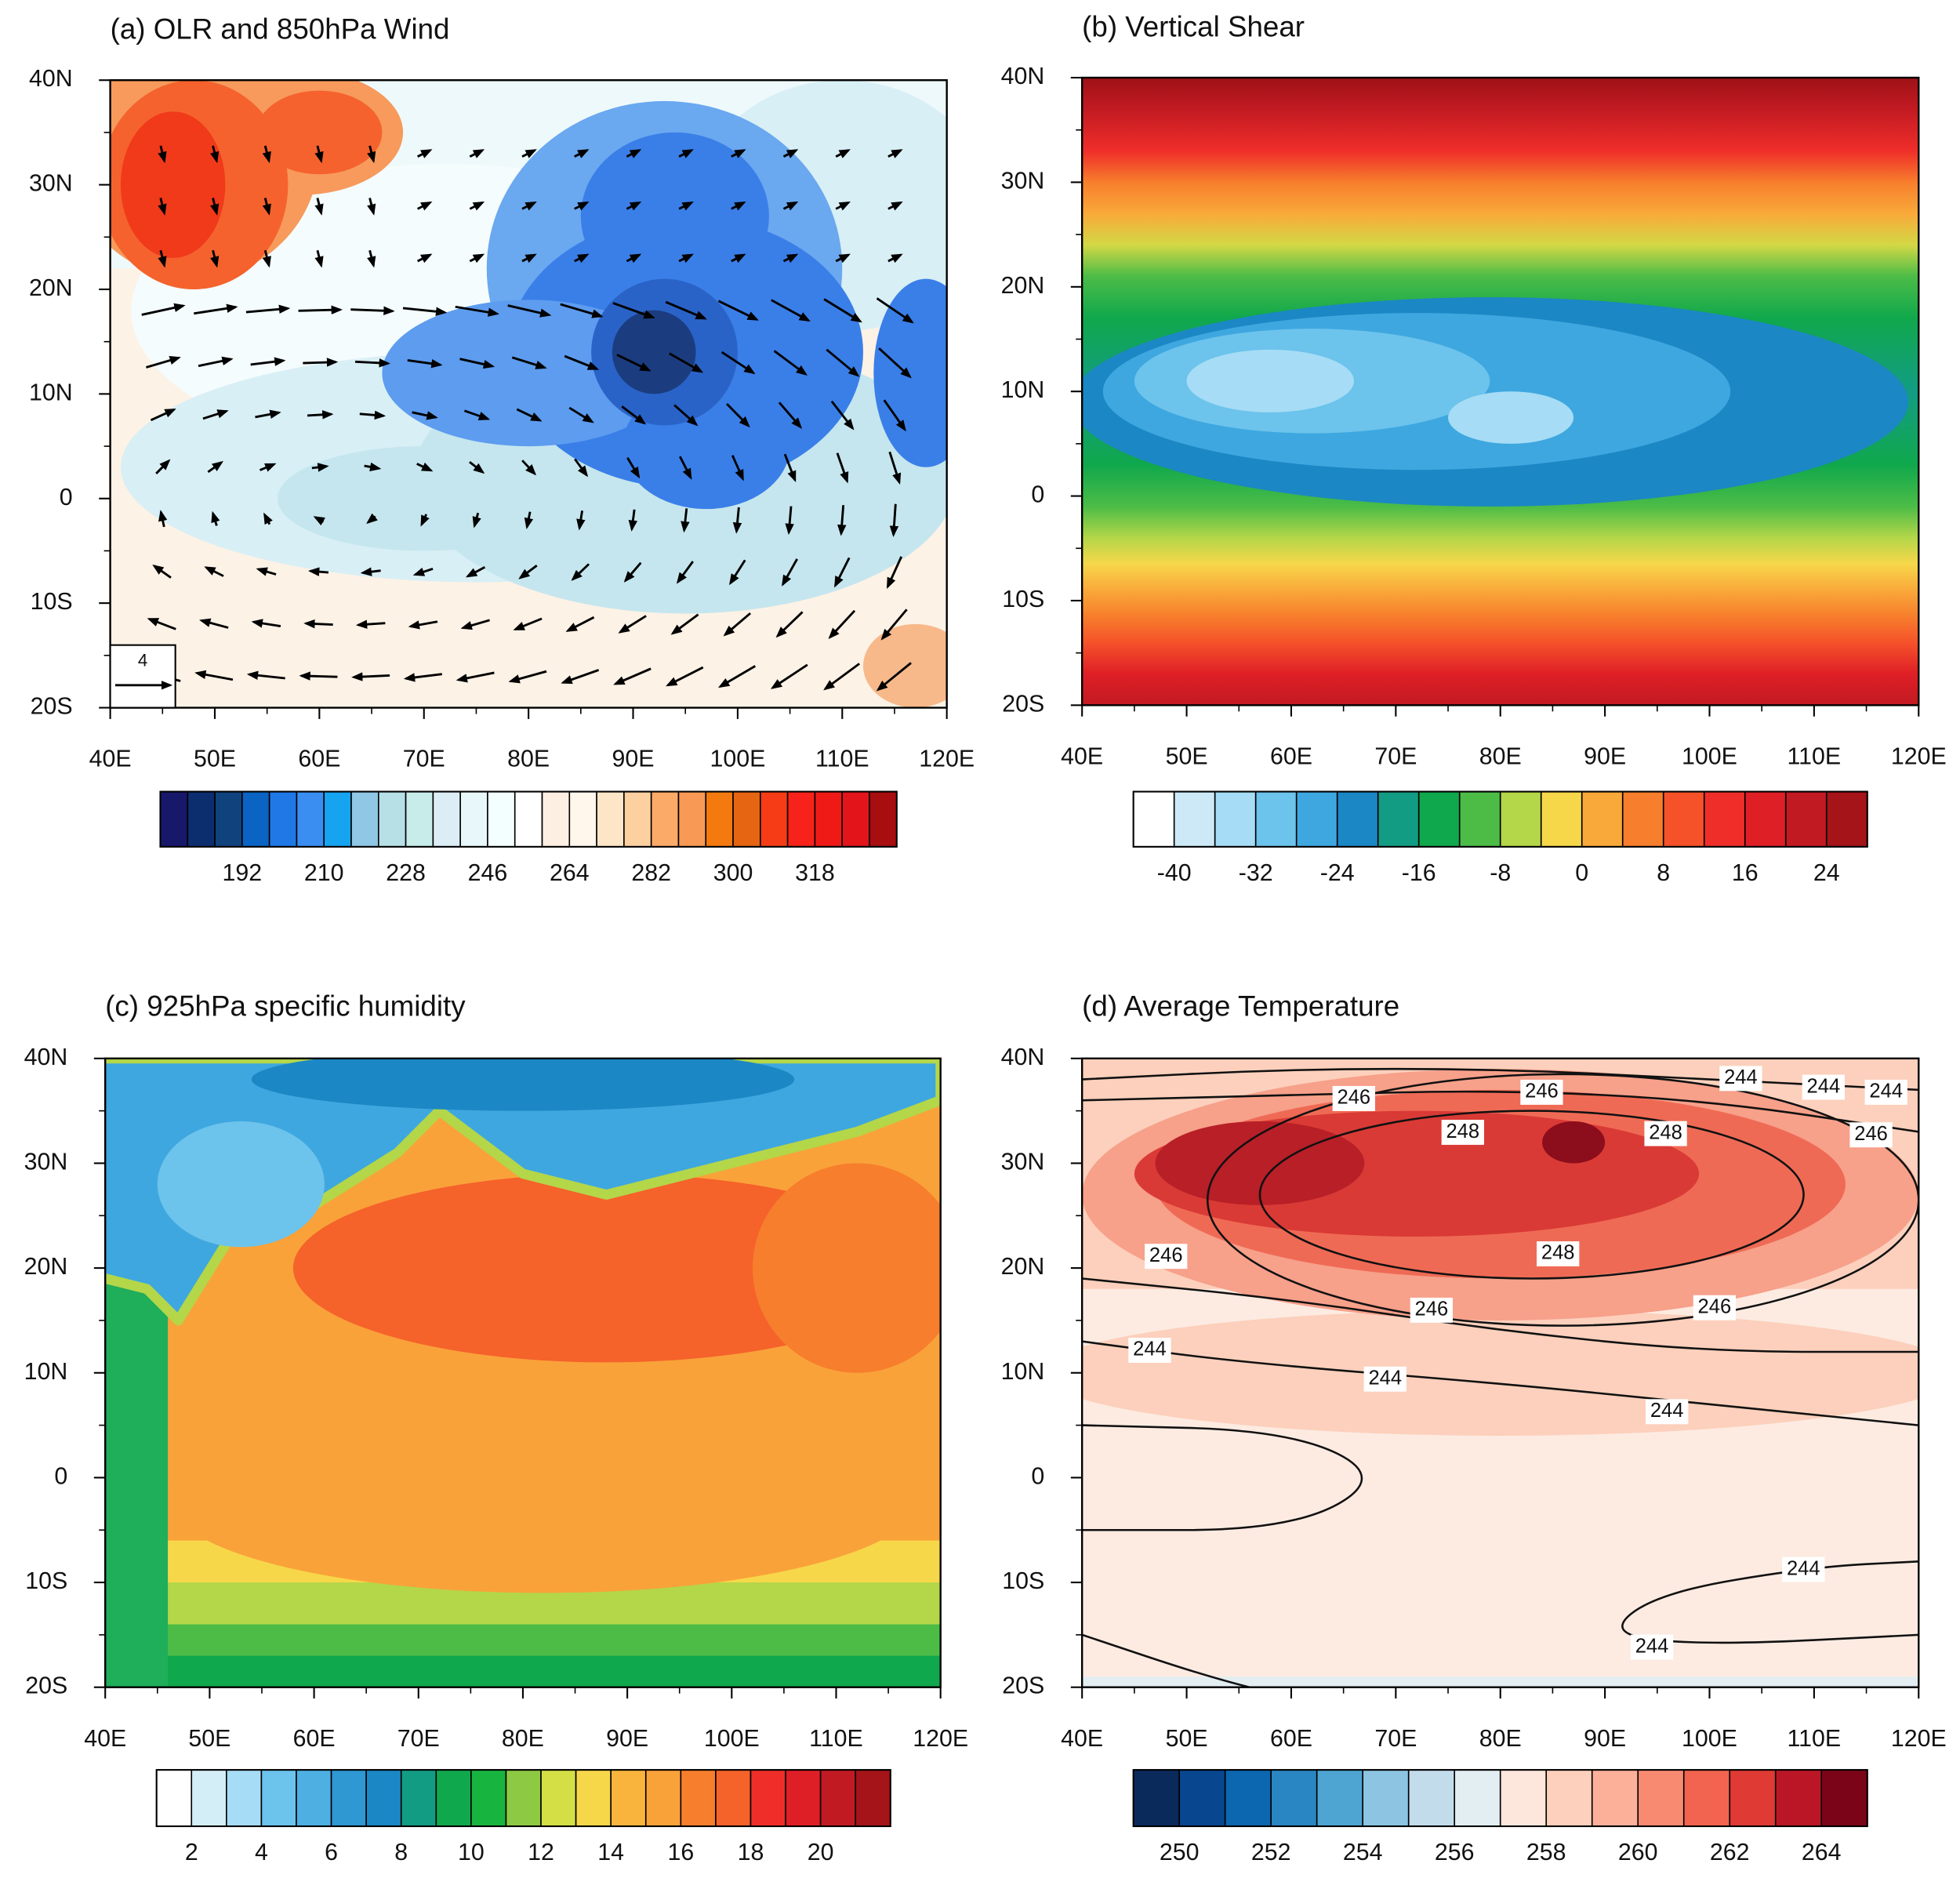 The height and width of the screenshot is (1878, 1960). What do you see at coordinates (1023, 1162) in the screenshot?
I see `y-tick-label: 30N` at bounding box center [1023, 1162].